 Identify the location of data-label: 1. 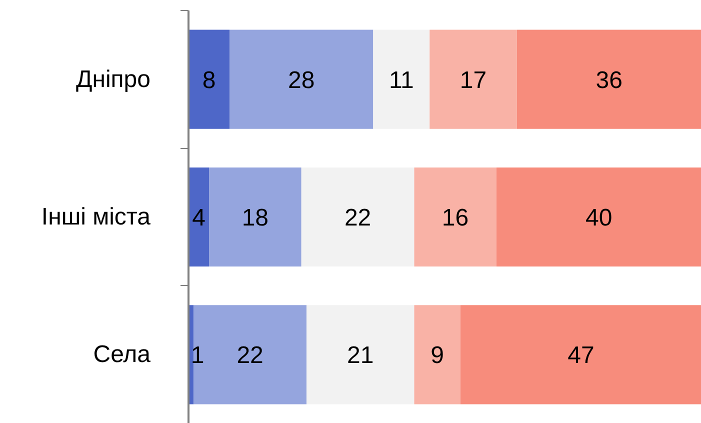
(197, 356).